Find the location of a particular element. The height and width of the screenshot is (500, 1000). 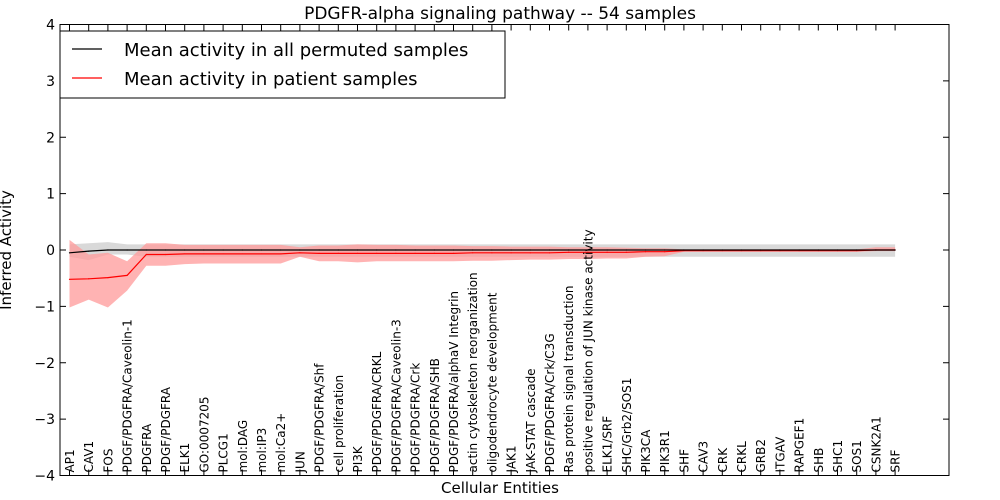

x-tick-label: SHC1 is located at coordinates (838, 456).